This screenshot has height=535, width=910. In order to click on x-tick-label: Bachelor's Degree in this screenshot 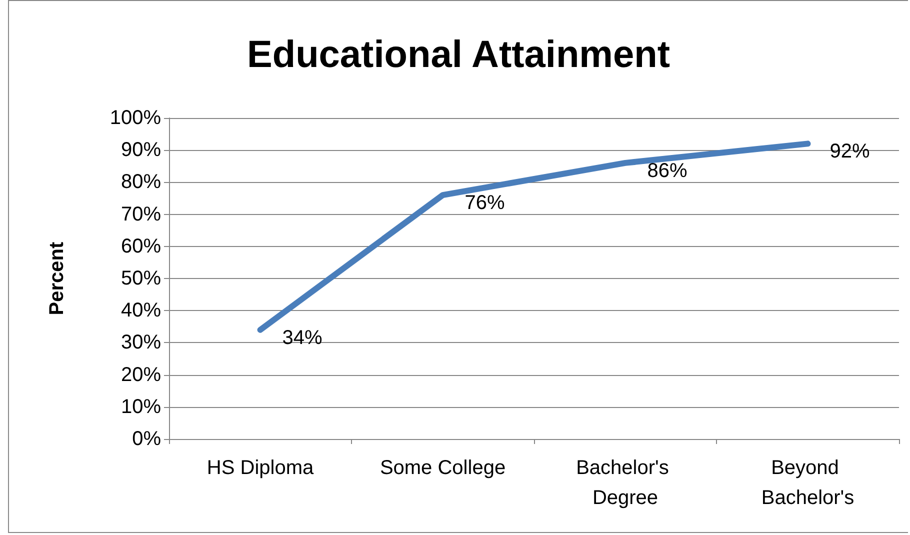, I will do `click(625, 483)`.